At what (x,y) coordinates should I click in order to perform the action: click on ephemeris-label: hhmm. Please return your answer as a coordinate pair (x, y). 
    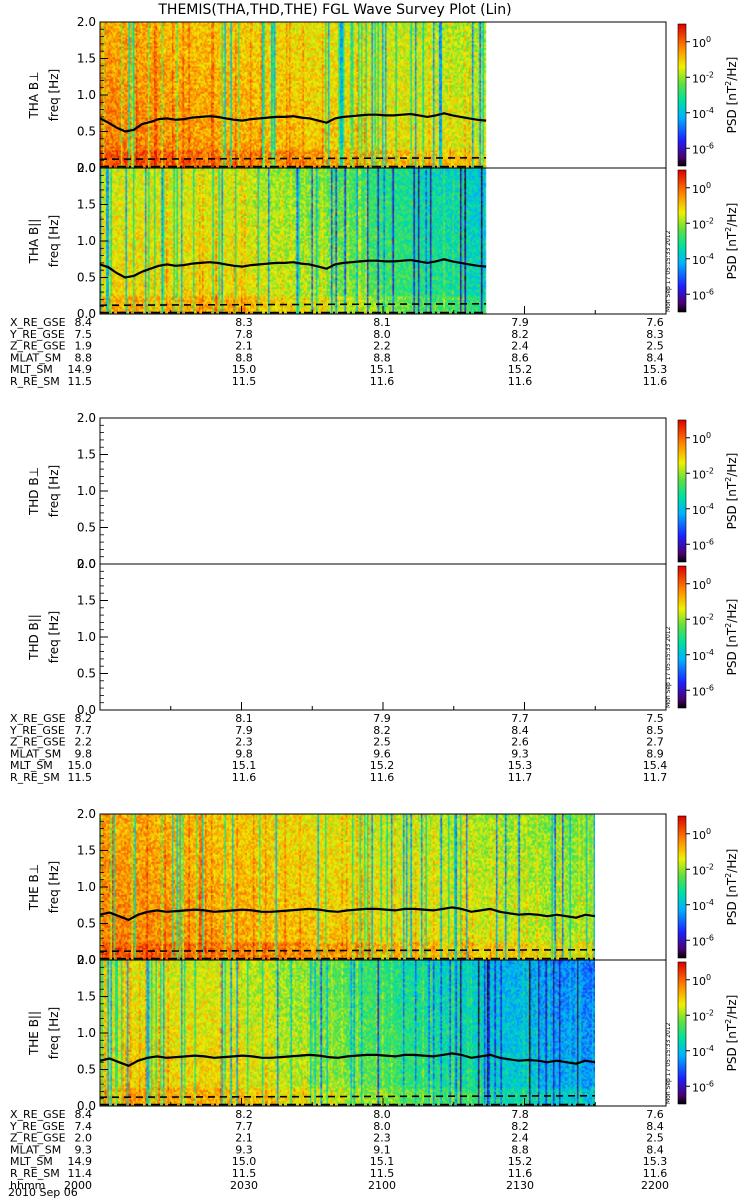
    Looking at the image, I should click on (27, 1185).